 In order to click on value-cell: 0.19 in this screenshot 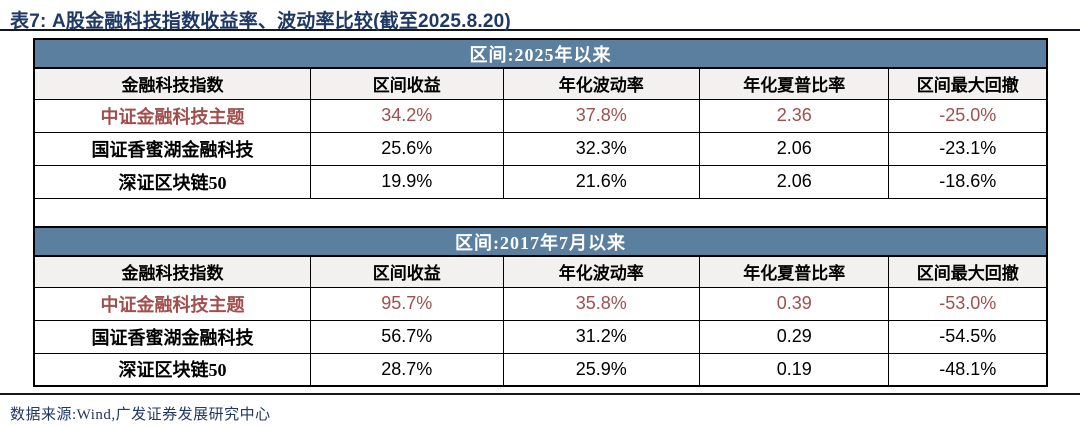, I will do `click(794, 369)`.